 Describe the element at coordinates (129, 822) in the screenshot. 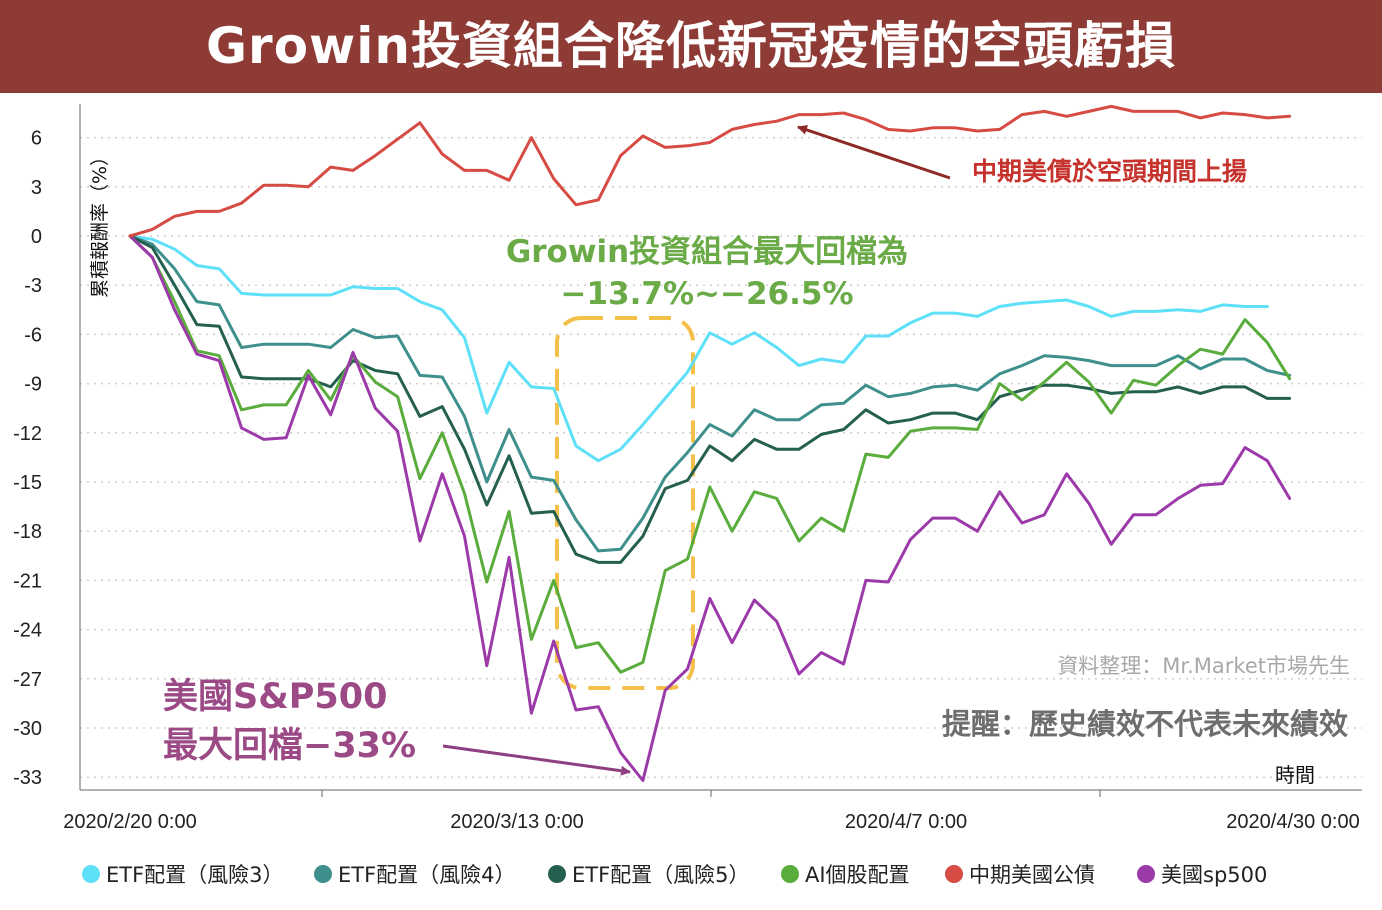

I see `x-tick-label: 2020/2/20 0:00` at that location.